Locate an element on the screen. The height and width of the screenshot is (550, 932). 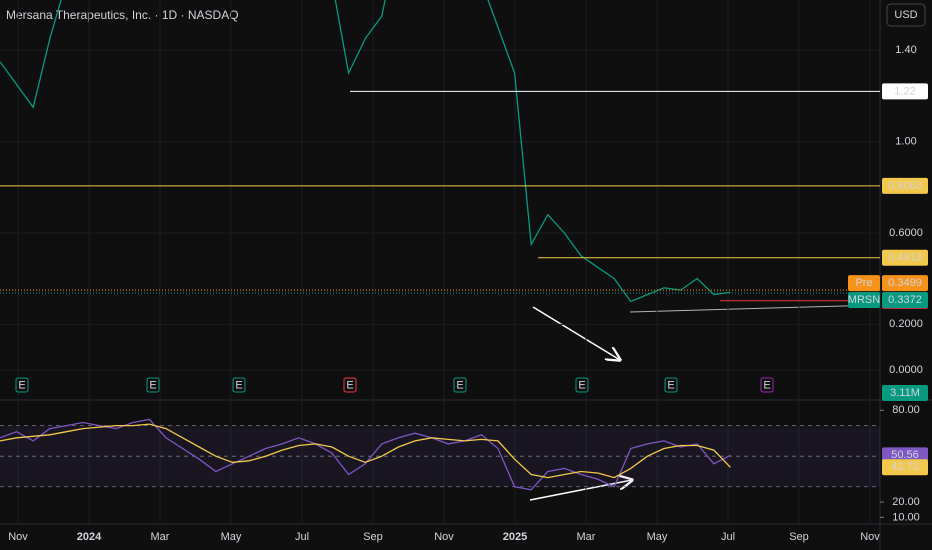
y-tick-label: 0.6000 is located at coordinates (906, 233).